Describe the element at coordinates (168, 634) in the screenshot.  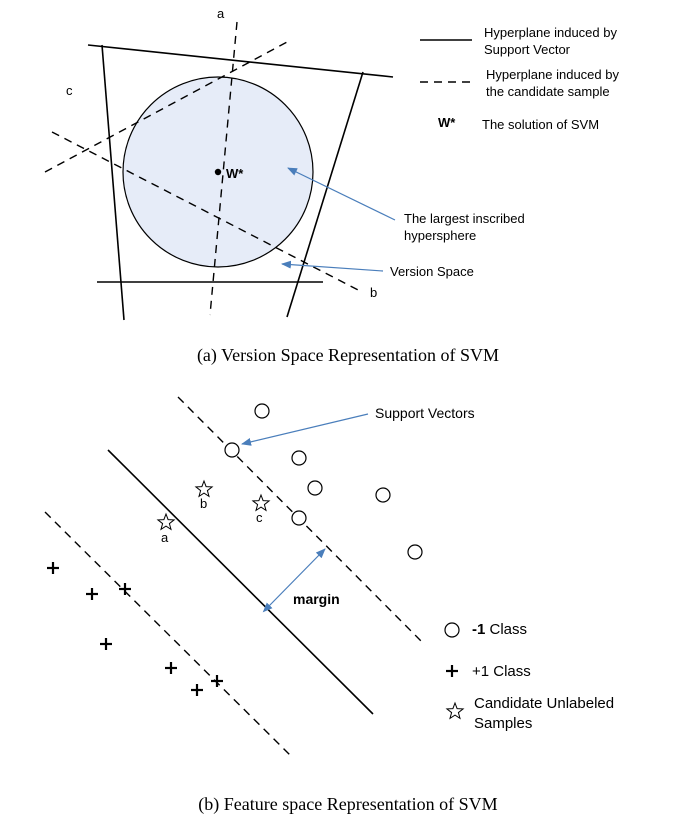
I see `lower-margin-boundary` at that location.